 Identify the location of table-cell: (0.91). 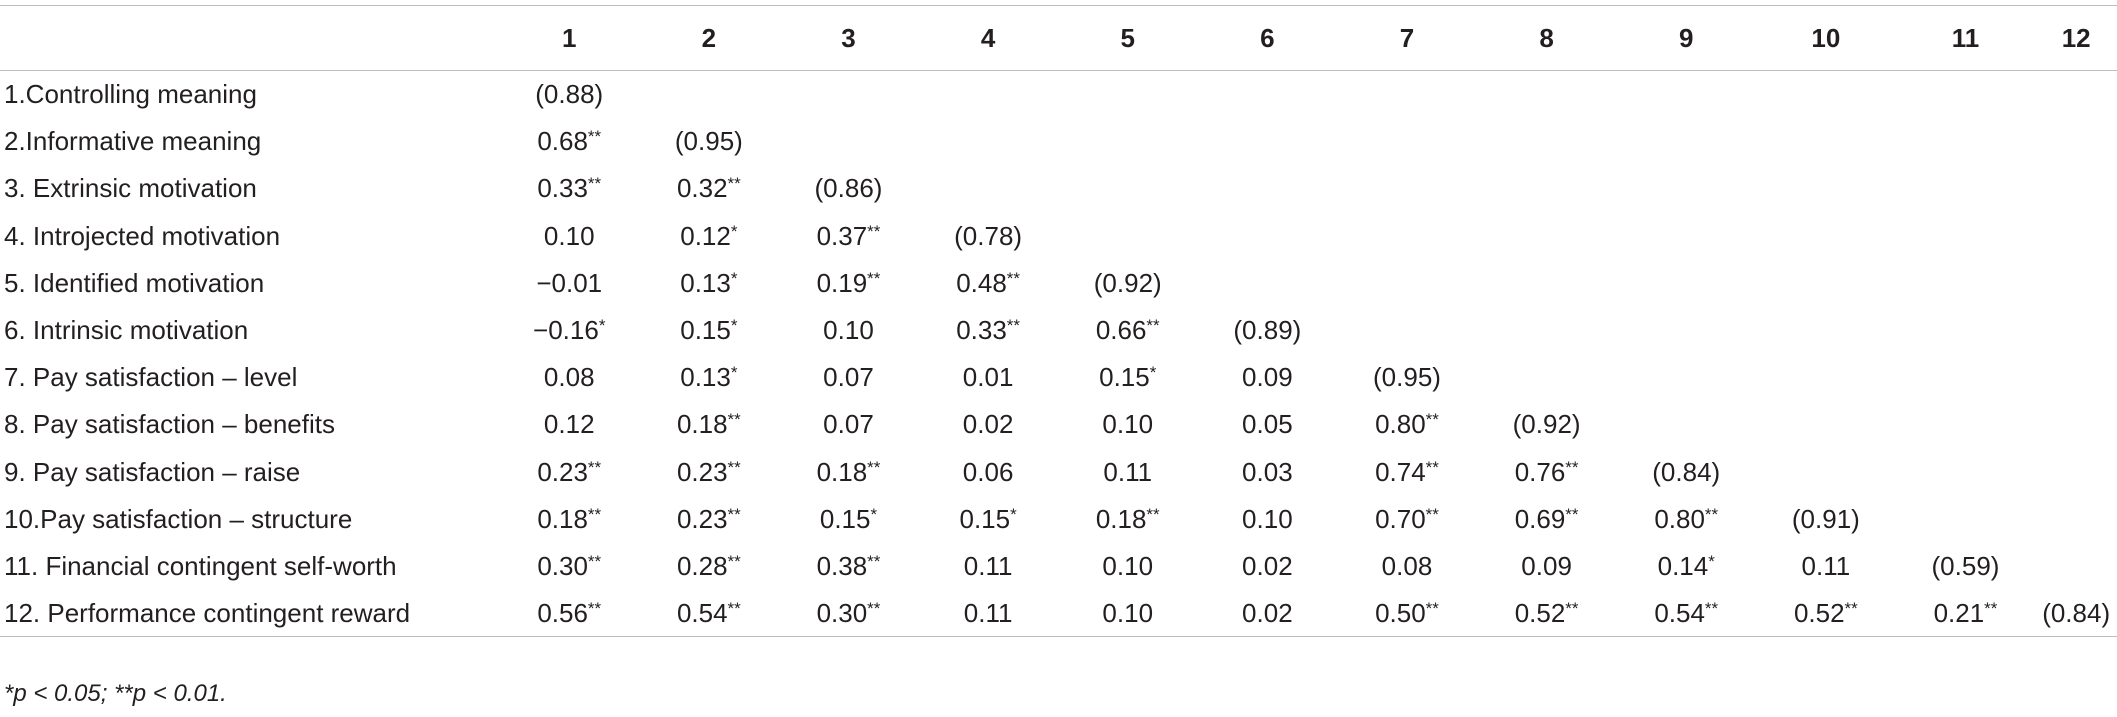
(1825, 518).